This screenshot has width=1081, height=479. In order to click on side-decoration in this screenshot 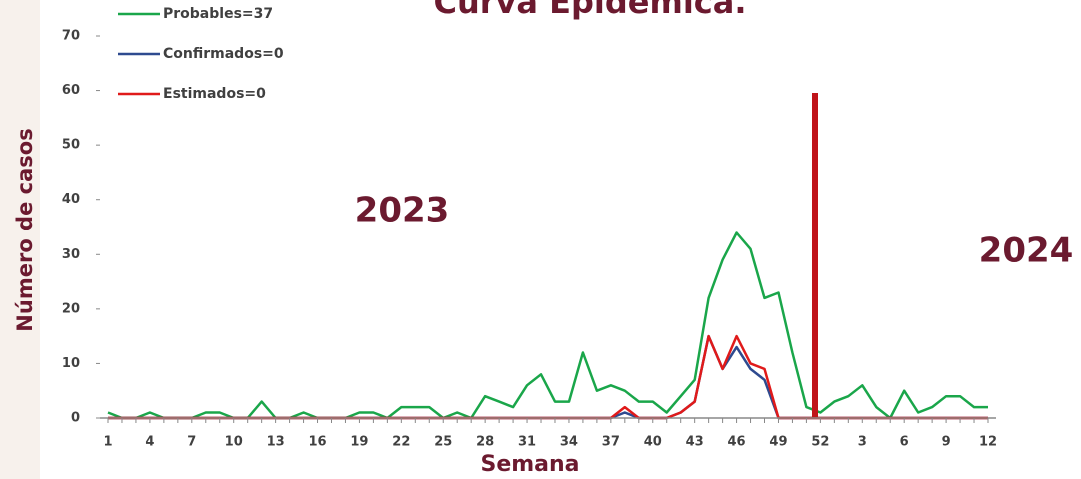, I will do `click(20, 239)`.